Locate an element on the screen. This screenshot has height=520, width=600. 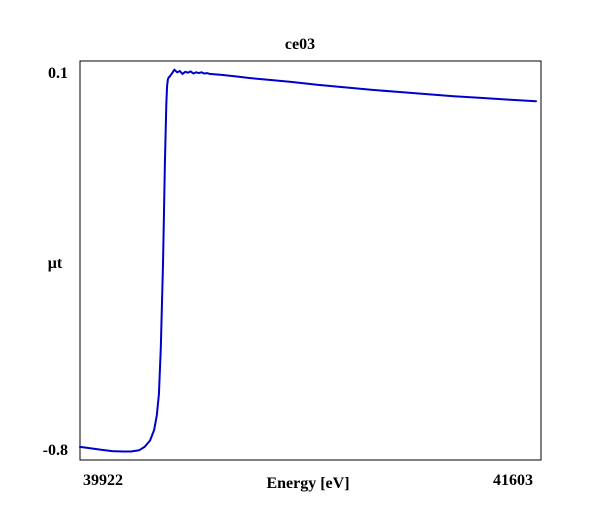
y-axis-label: μt is located at coordinates (55, 263).